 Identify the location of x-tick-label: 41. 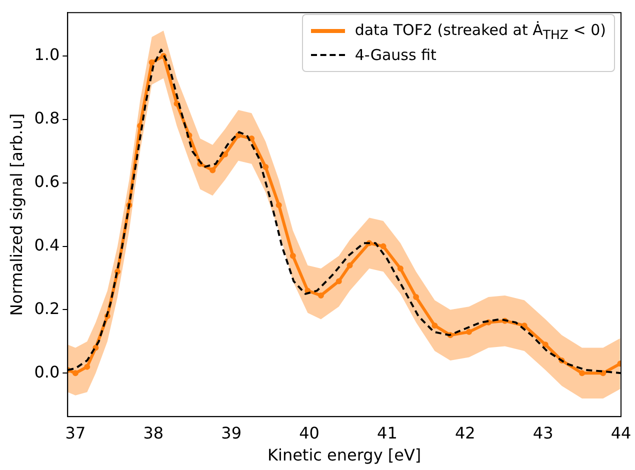
(387, 432).